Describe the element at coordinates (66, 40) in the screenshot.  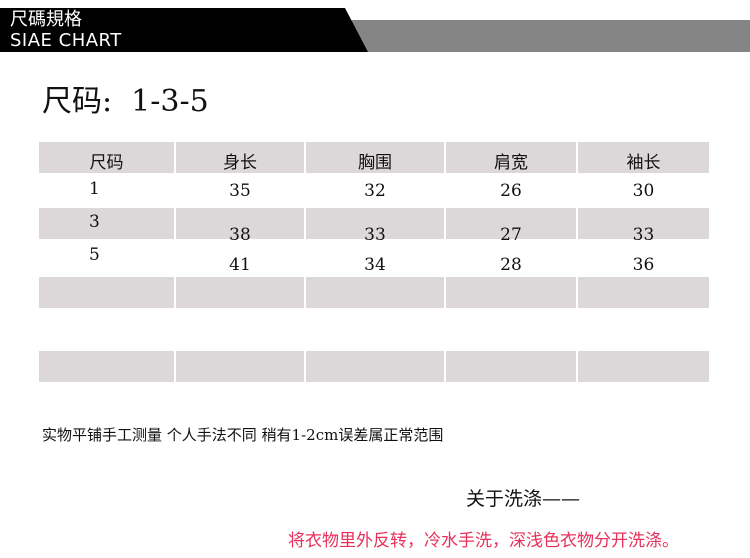
I see `banner-title-en: SIAE CHART` at that location.